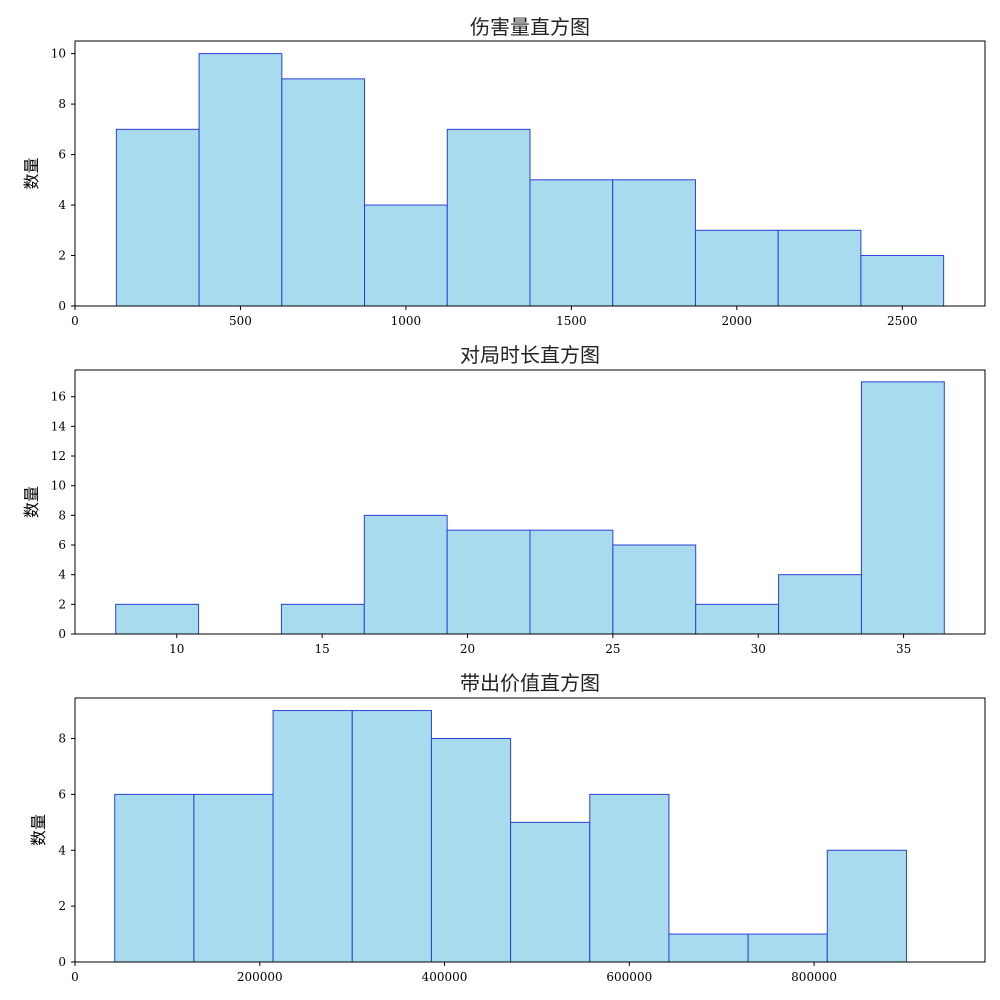 The height and width of the screenshot is (1000, 1000). I want to click on x-tick-label: 1500, so click(571, 321).